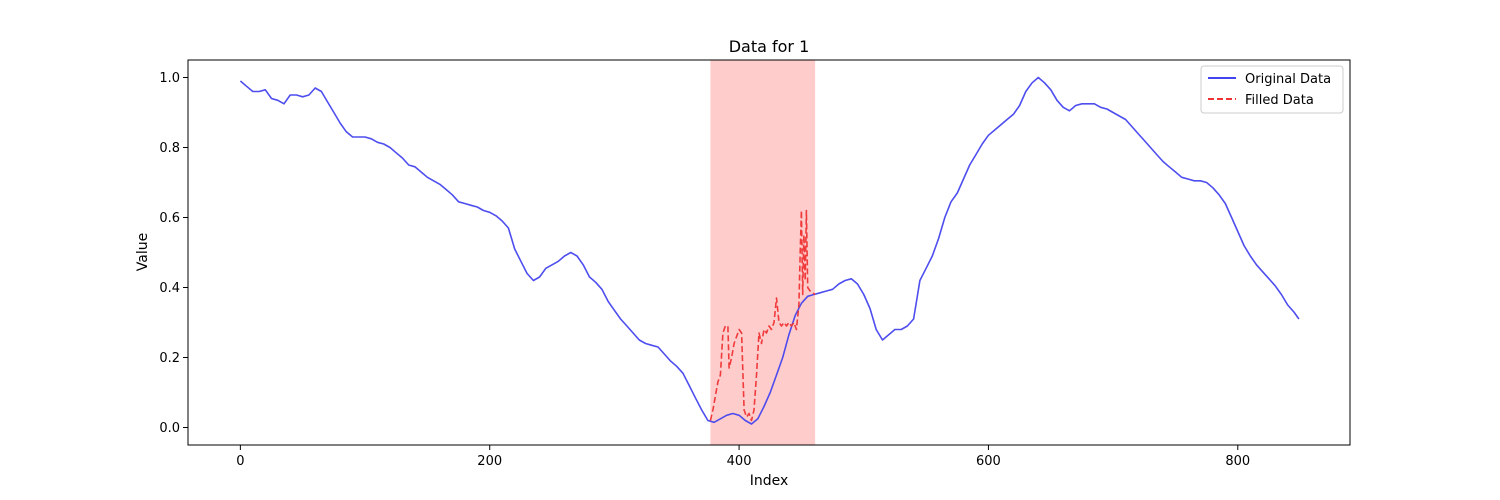 The width and height of the screenshot is (1500, 500). Describe the element at coordinates (988, 461) in the screenshot. I see `x-tick-label: 600` at that location.